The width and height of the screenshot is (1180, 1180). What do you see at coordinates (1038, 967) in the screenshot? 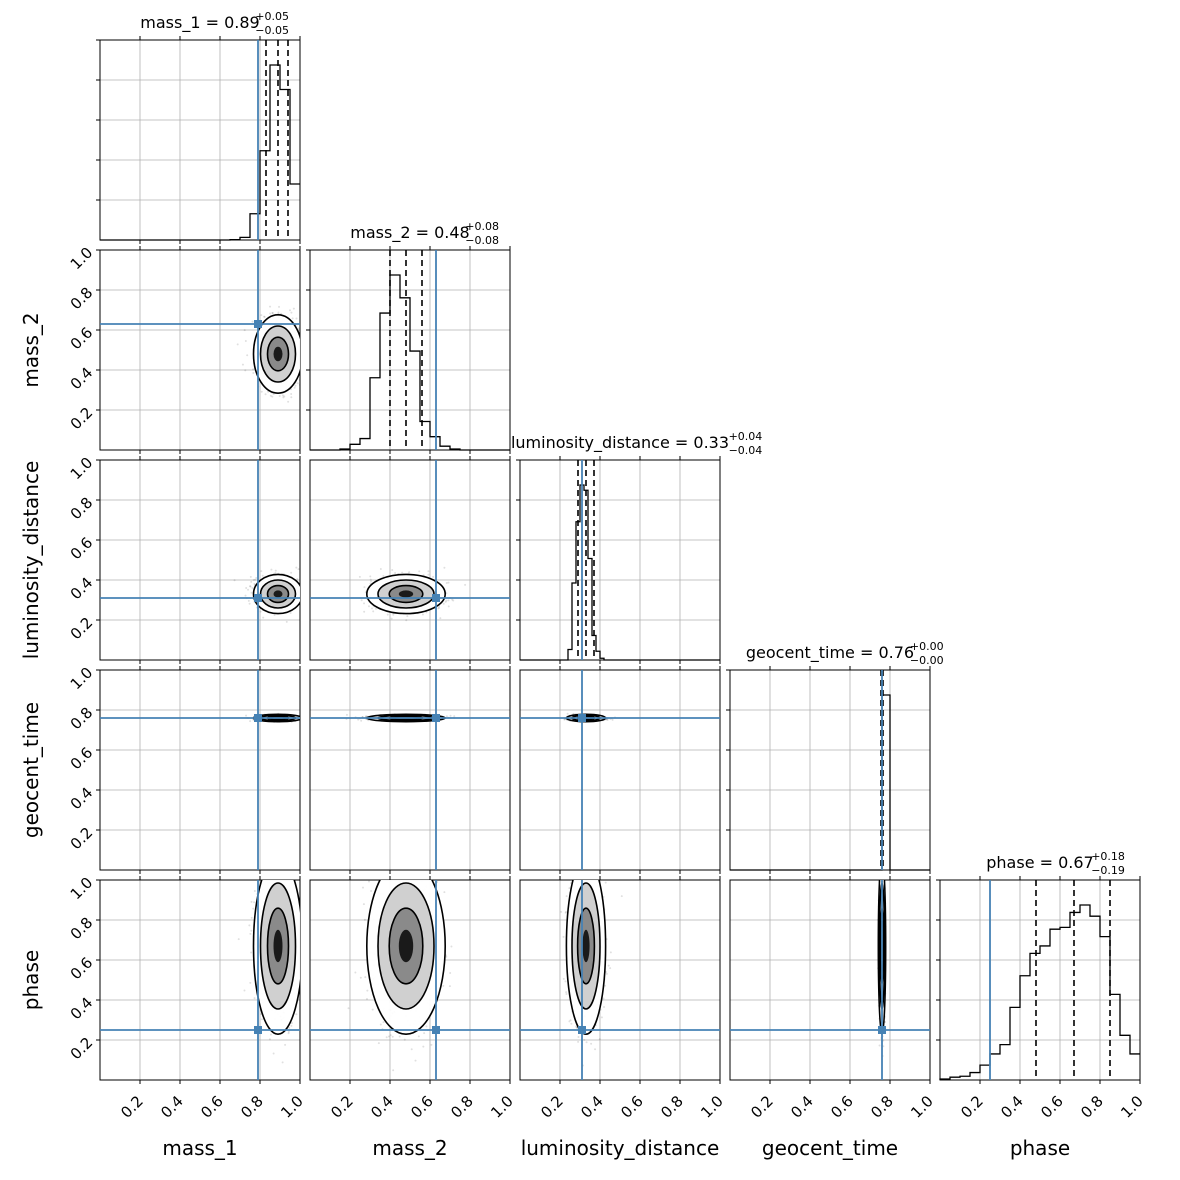
I see `hist-panel-phase: phase = 0.67+0.18−0.19` at bounding box center [1038, 967].